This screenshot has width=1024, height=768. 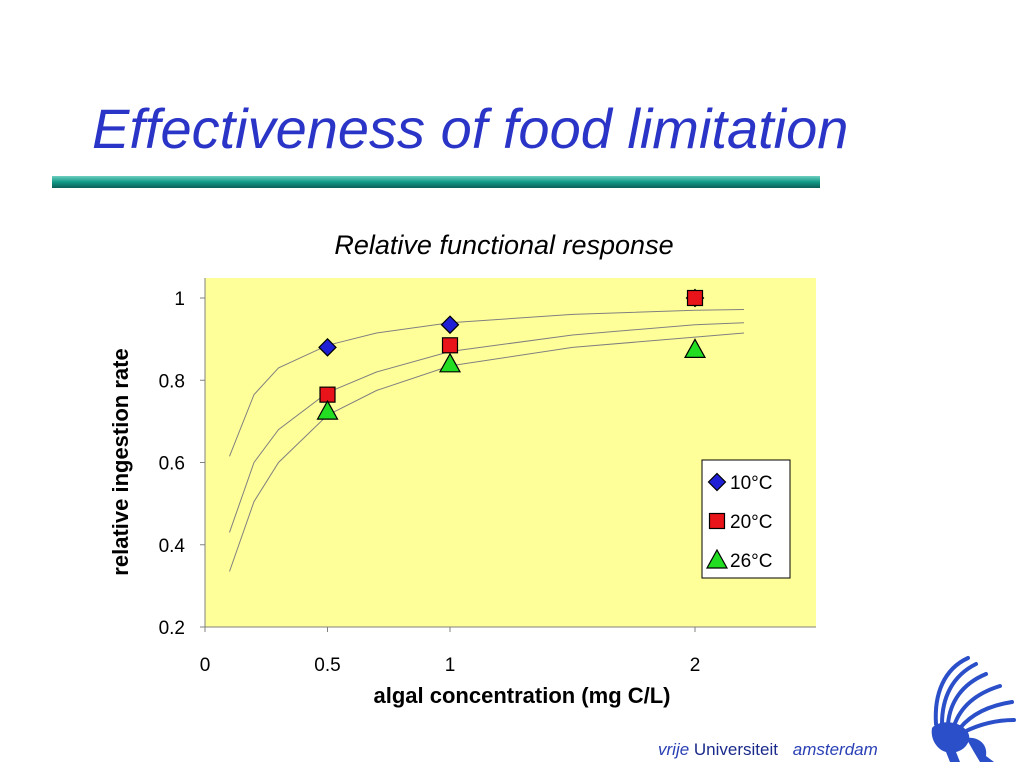 I want to click on legend-label: 10°C, so click(x=751, y=483).